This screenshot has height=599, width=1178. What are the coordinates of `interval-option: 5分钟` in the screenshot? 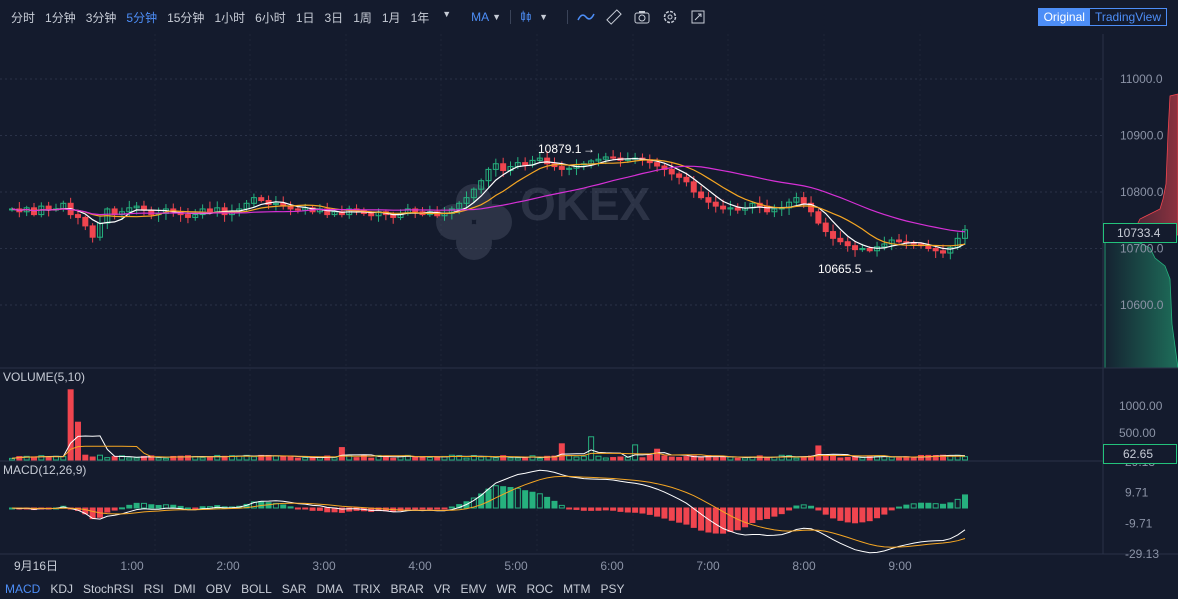 It's located at (142, 17).